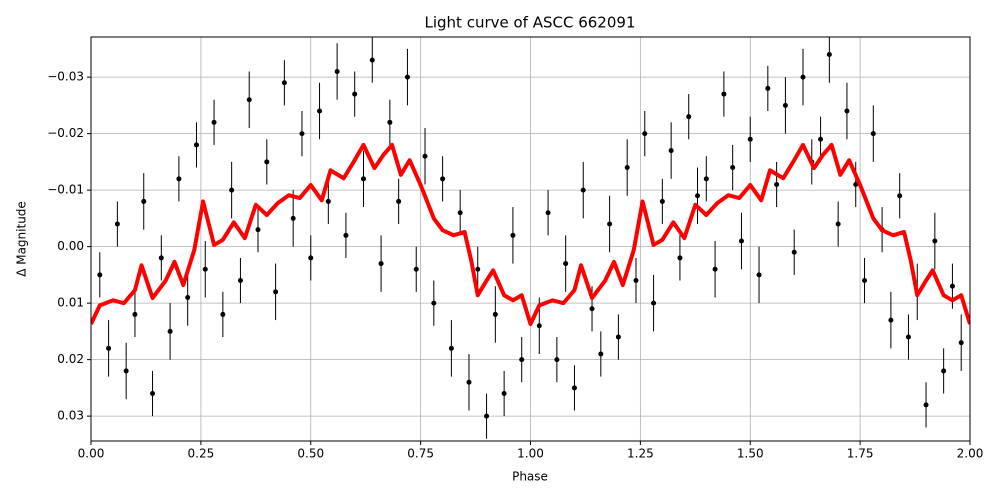  I want to click on y-axis-label: Δ Magnitude, so click(22, 239).